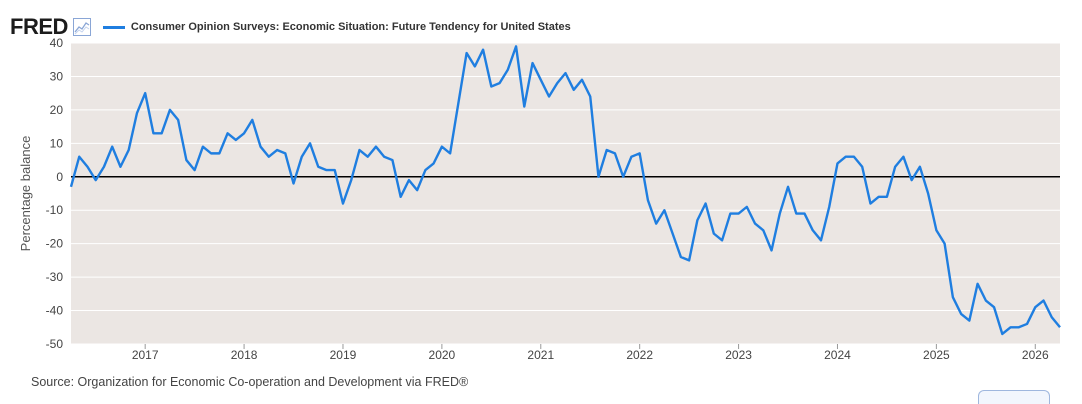  What do you see at coordinates (55, 344) in the screenshot?
I see `y-tick-label: -50` at bounding box center [55, 344].